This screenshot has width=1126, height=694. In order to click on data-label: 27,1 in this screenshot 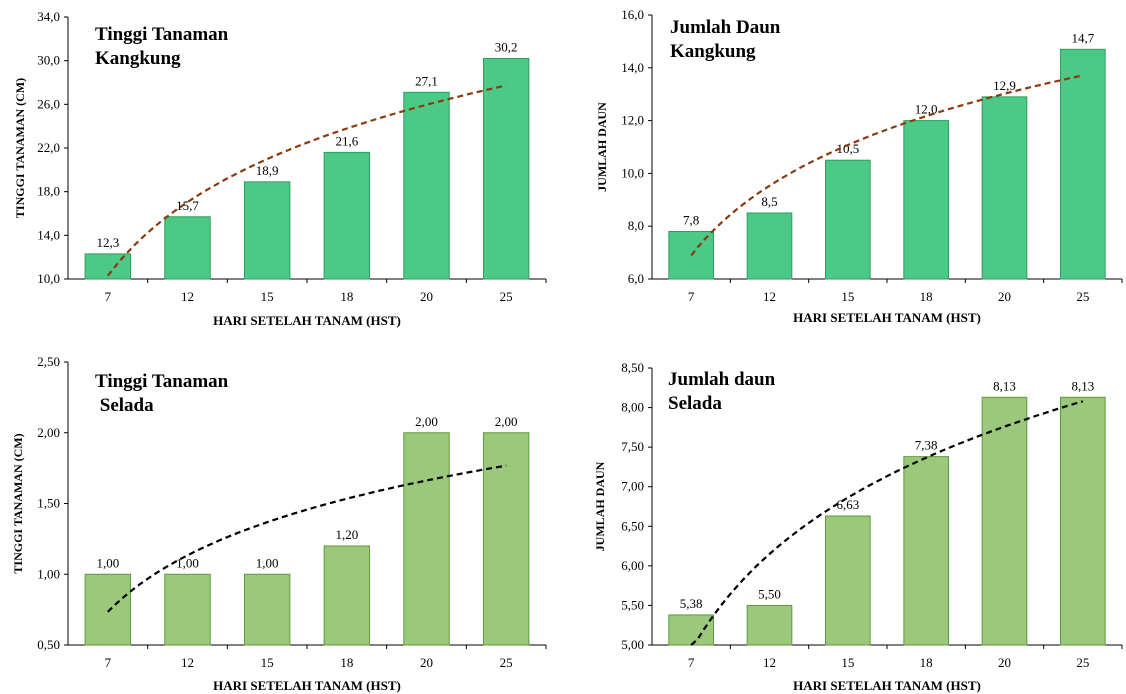, I will do `click(426, 80)`.